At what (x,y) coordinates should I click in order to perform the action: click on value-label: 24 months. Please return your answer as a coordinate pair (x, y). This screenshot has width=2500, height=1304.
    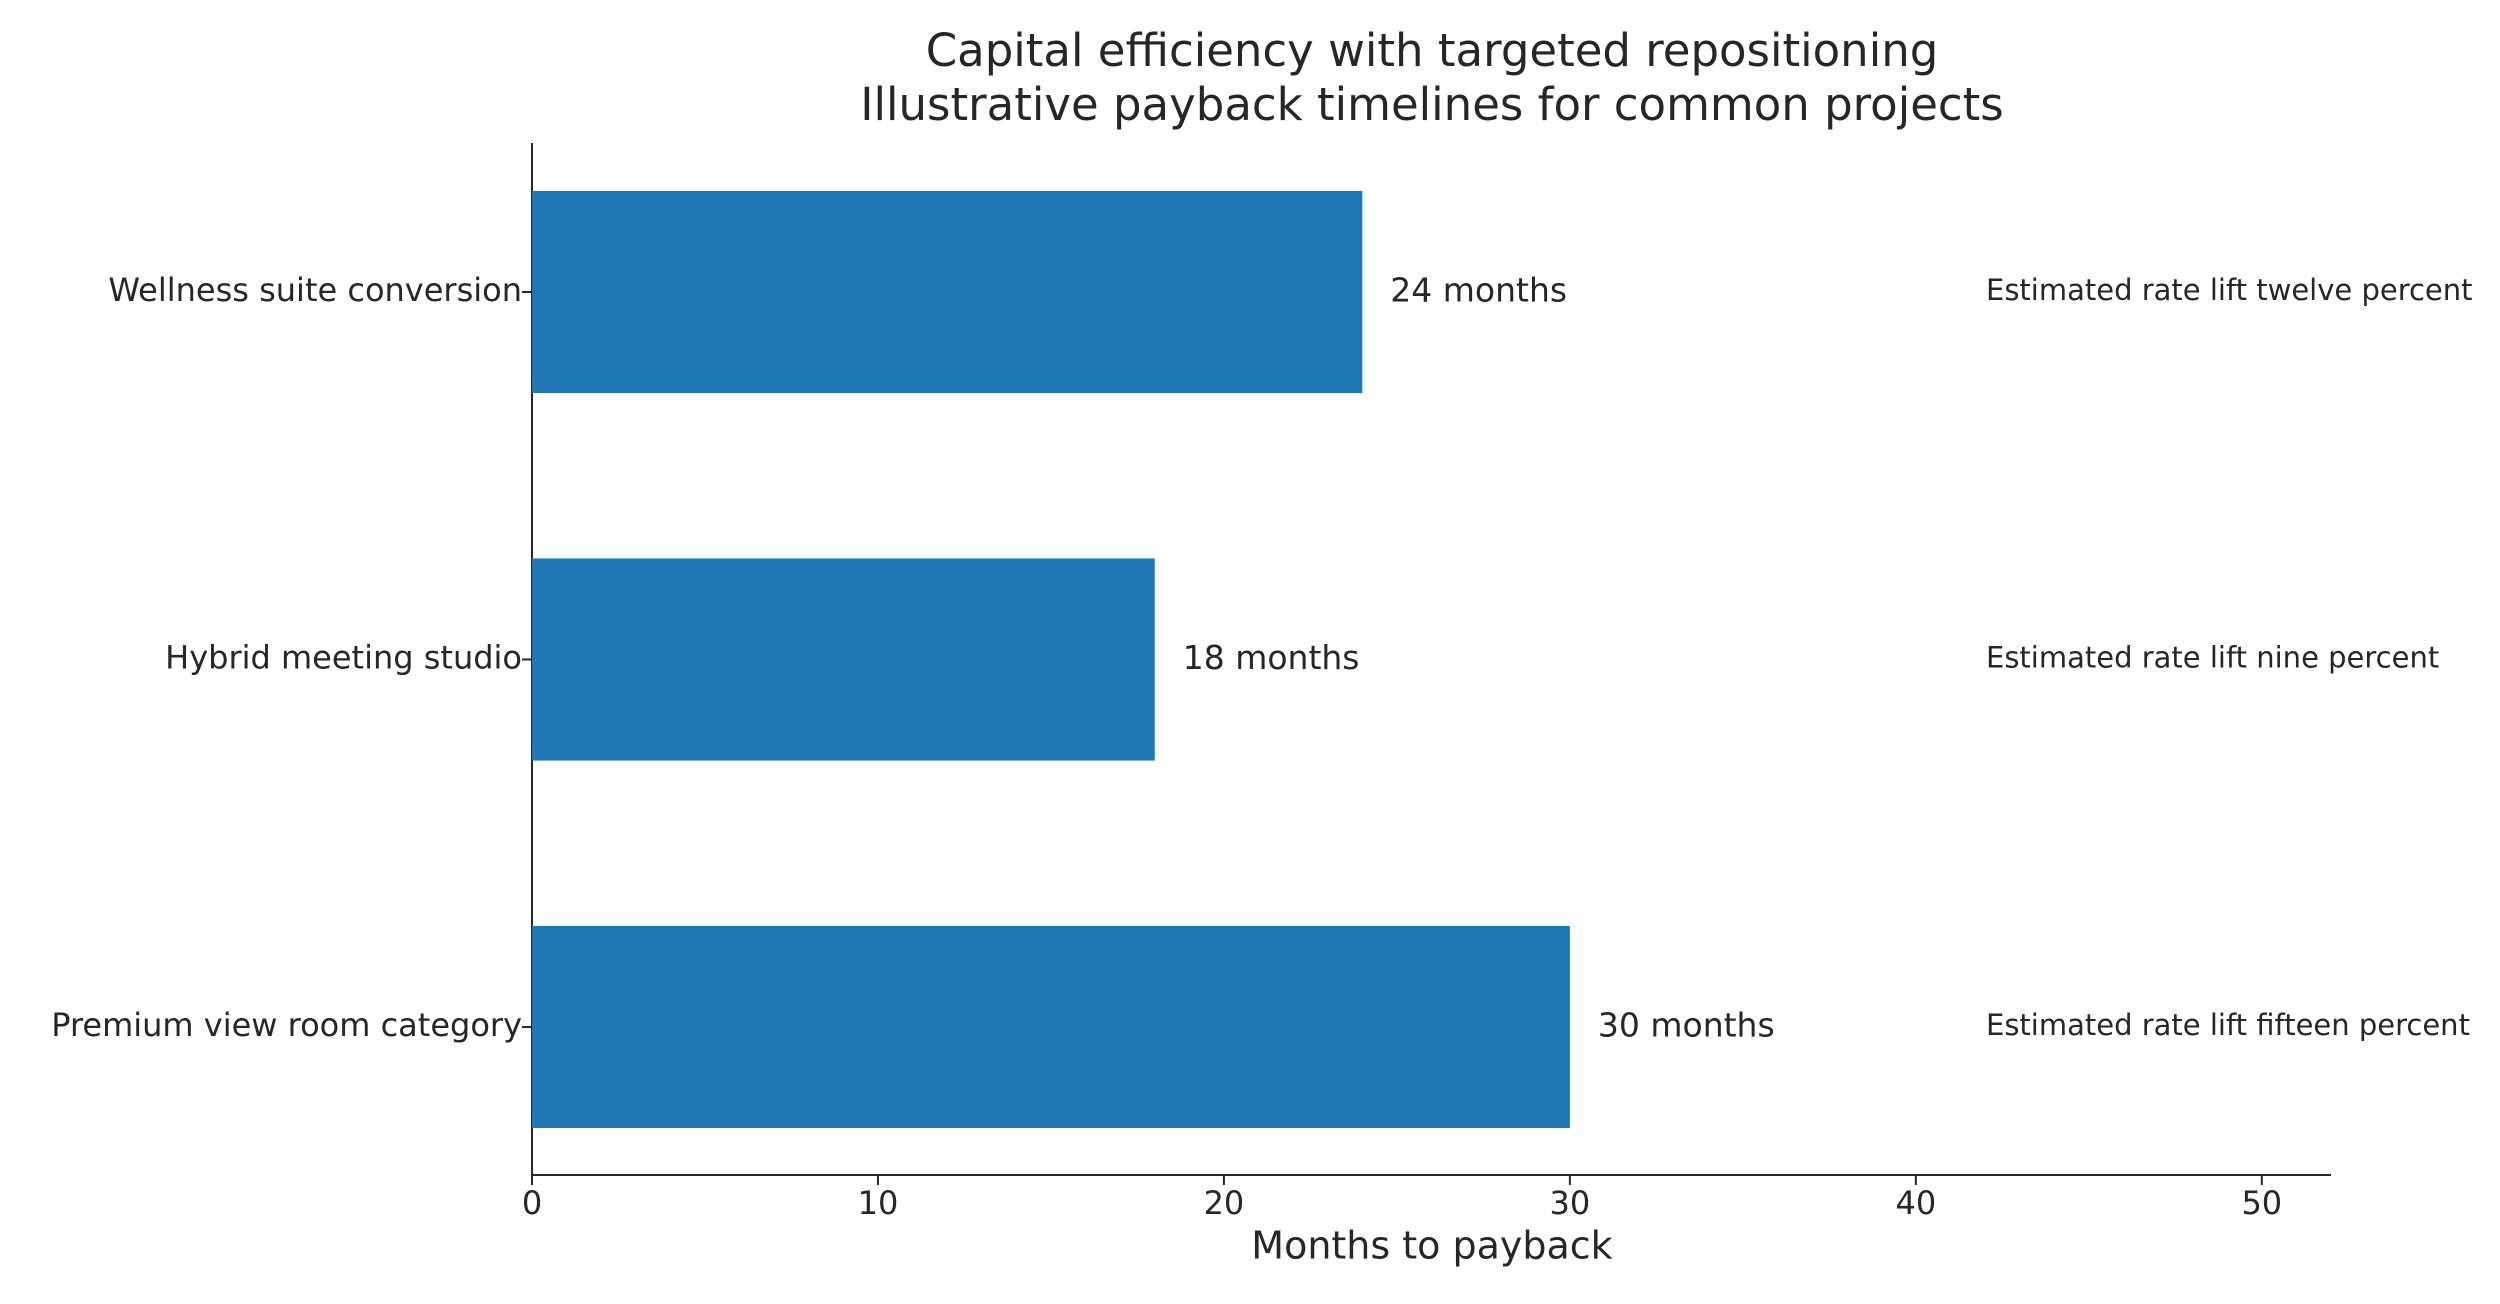
    Looking at the image, I should click on (1478, 290).